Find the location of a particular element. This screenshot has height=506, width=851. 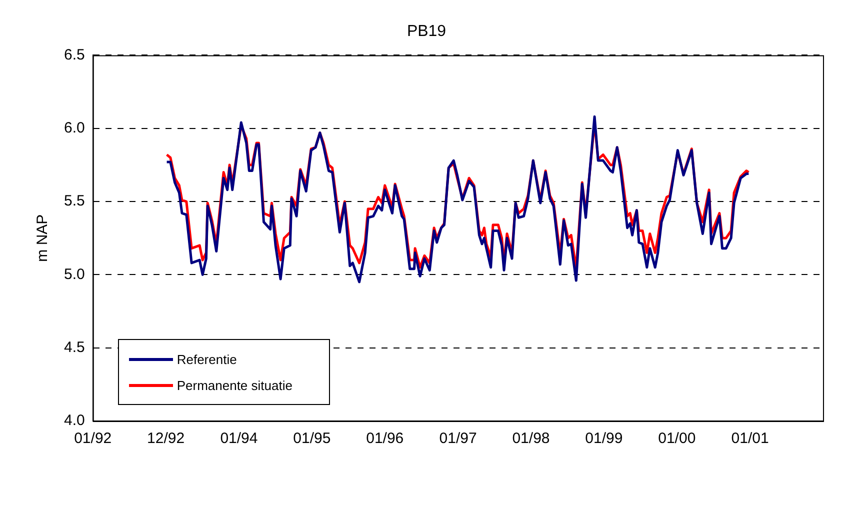

x-tick-label: 01/00 is located at coordinates (677, 439).